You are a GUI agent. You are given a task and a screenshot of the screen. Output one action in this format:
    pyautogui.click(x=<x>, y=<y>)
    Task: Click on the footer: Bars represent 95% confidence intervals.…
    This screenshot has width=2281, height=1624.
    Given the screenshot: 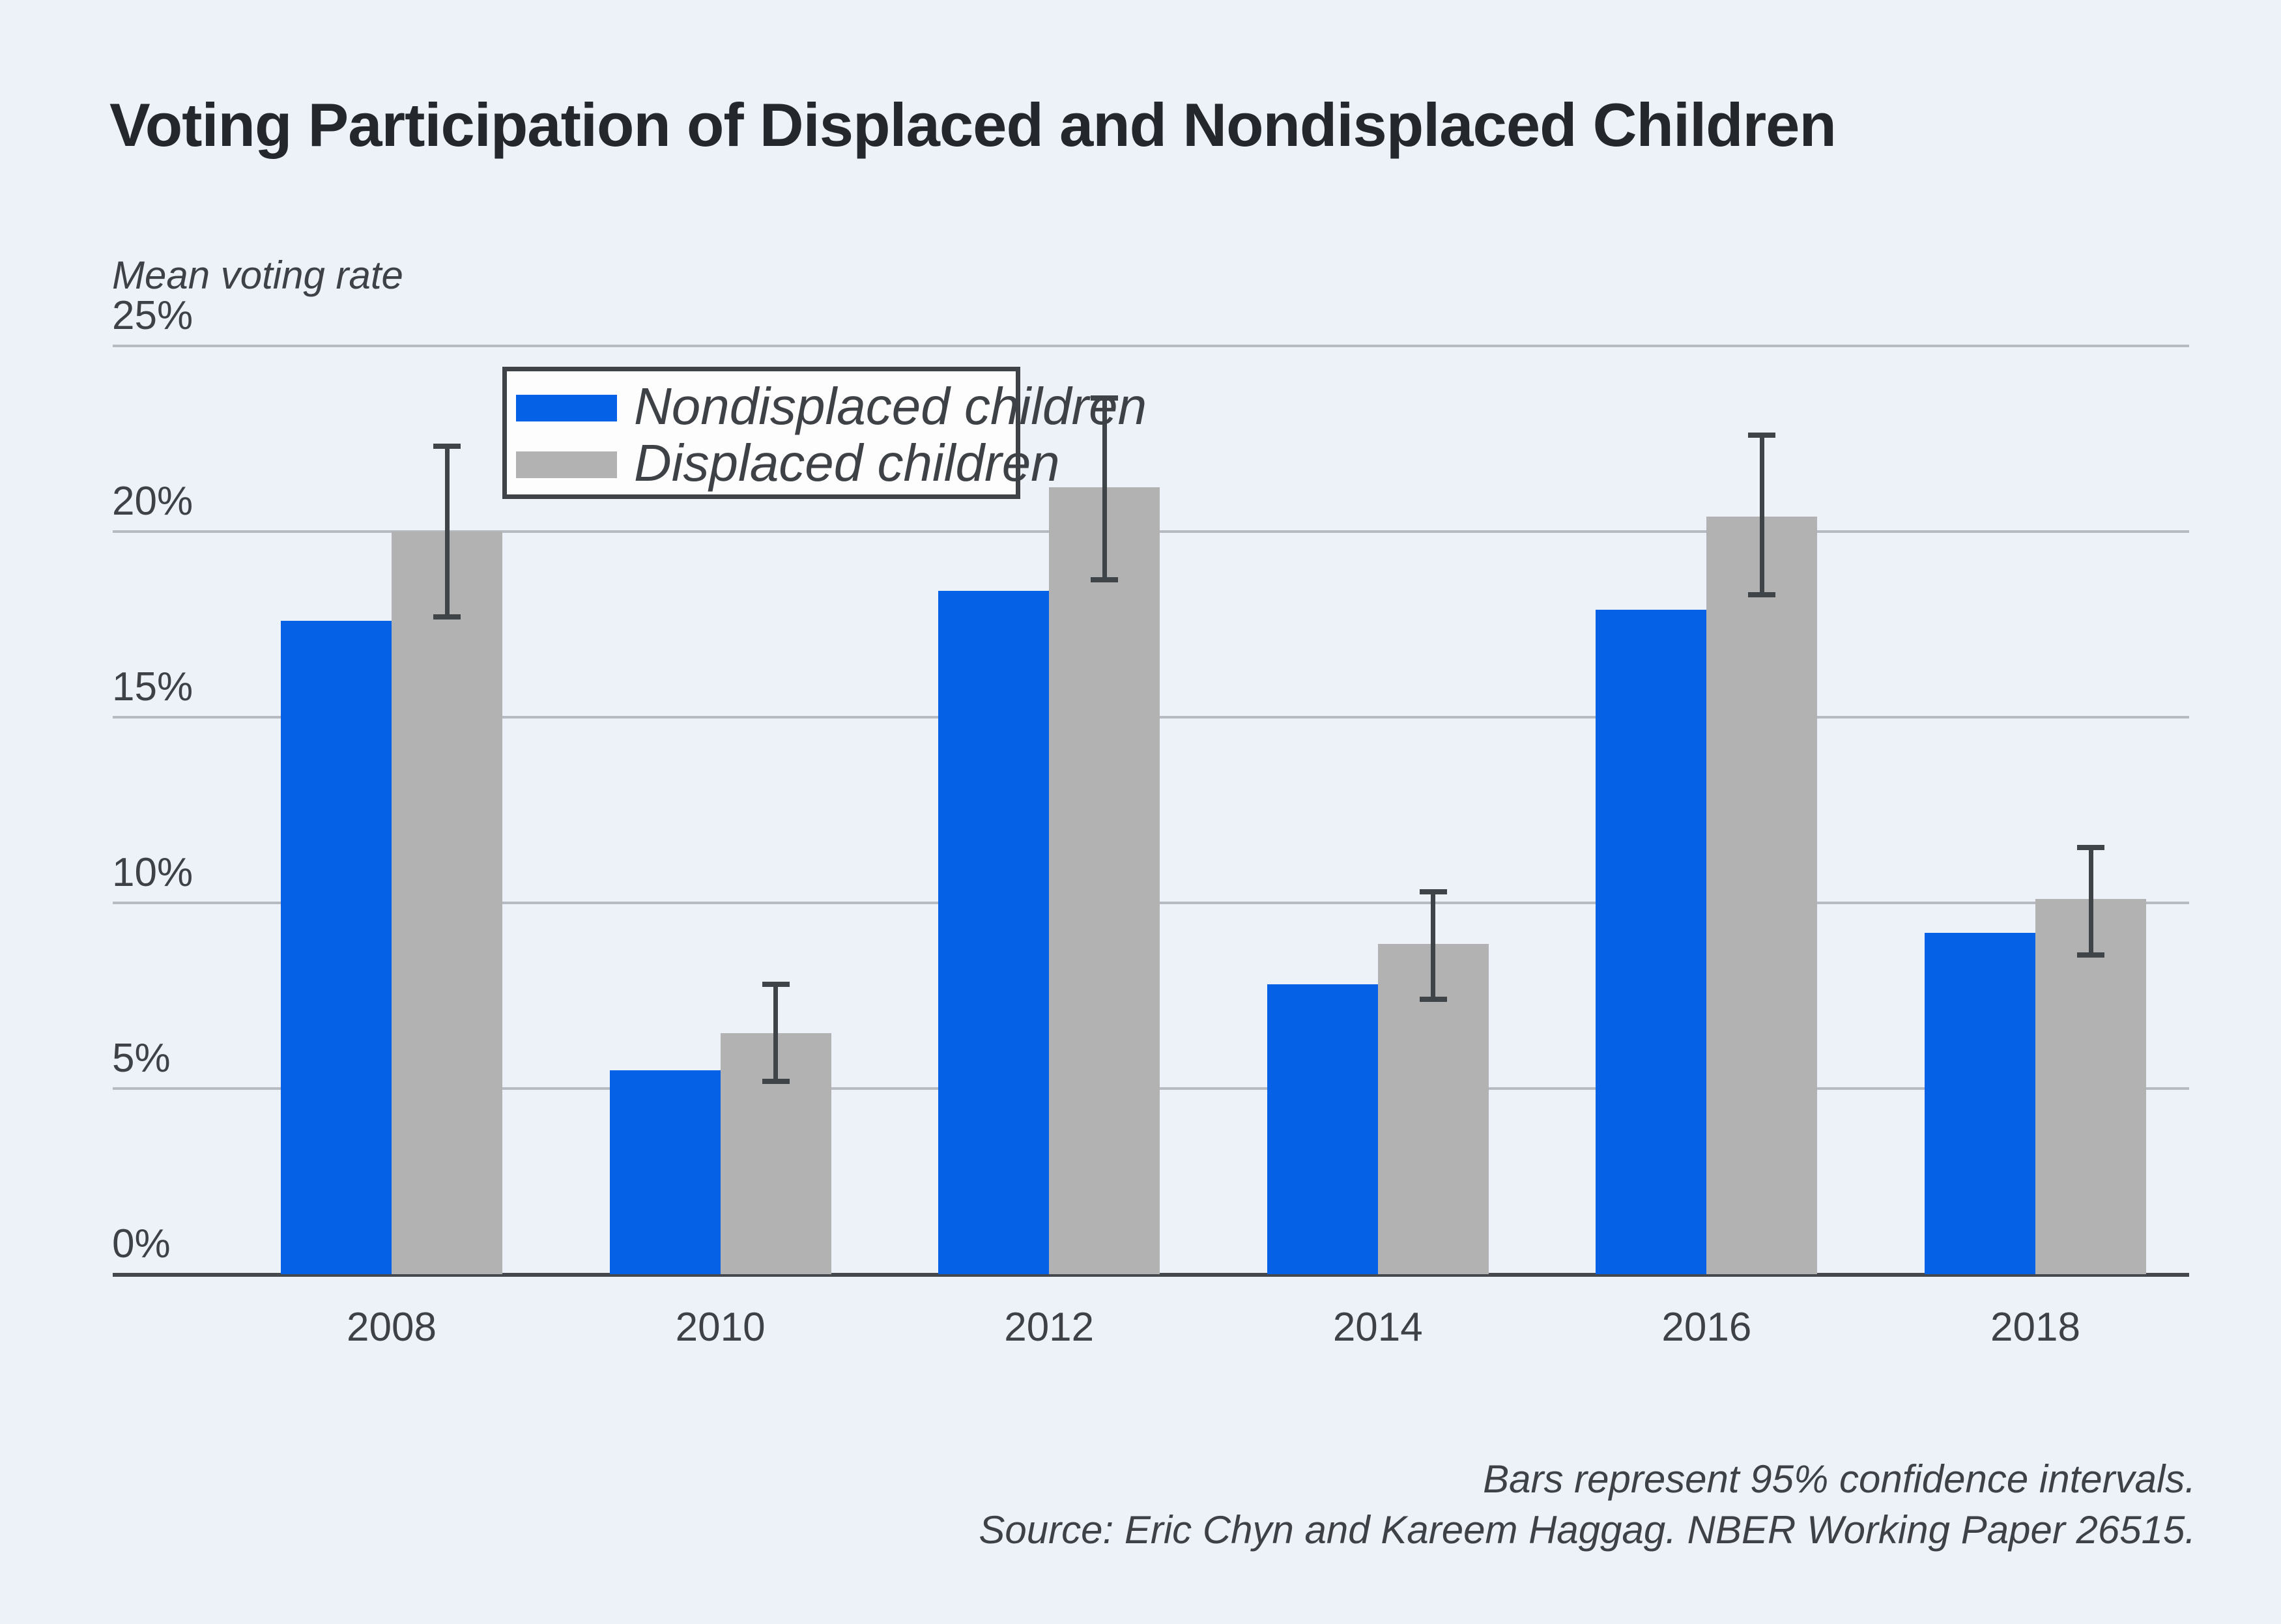 What is the action you would take?
    pyautogui.click(x=1587, y=1505)
    